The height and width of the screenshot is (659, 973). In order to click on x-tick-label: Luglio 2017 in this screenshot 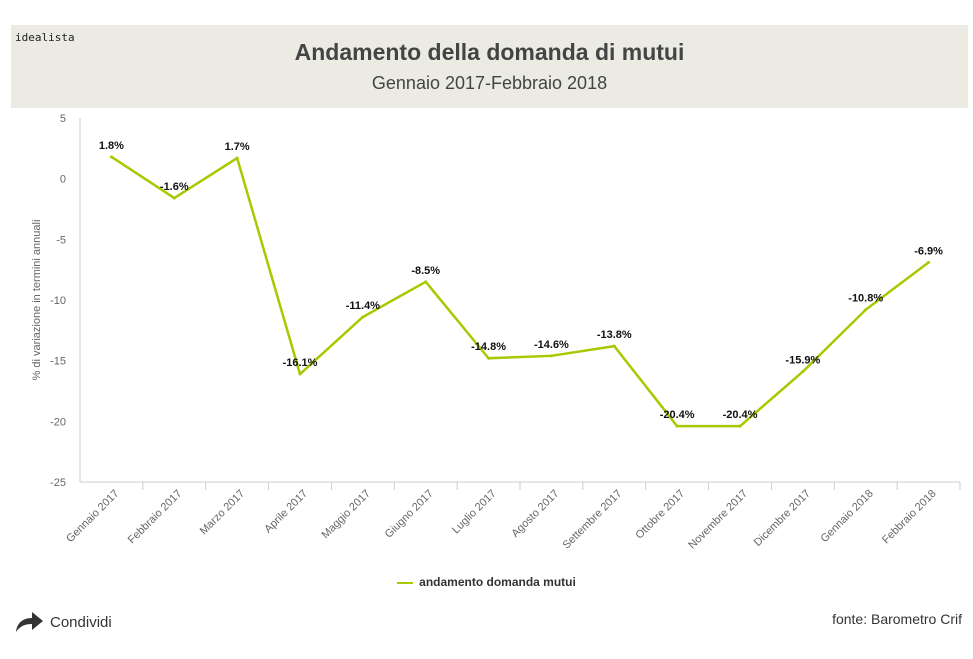, I will do `click(474, 512)`.